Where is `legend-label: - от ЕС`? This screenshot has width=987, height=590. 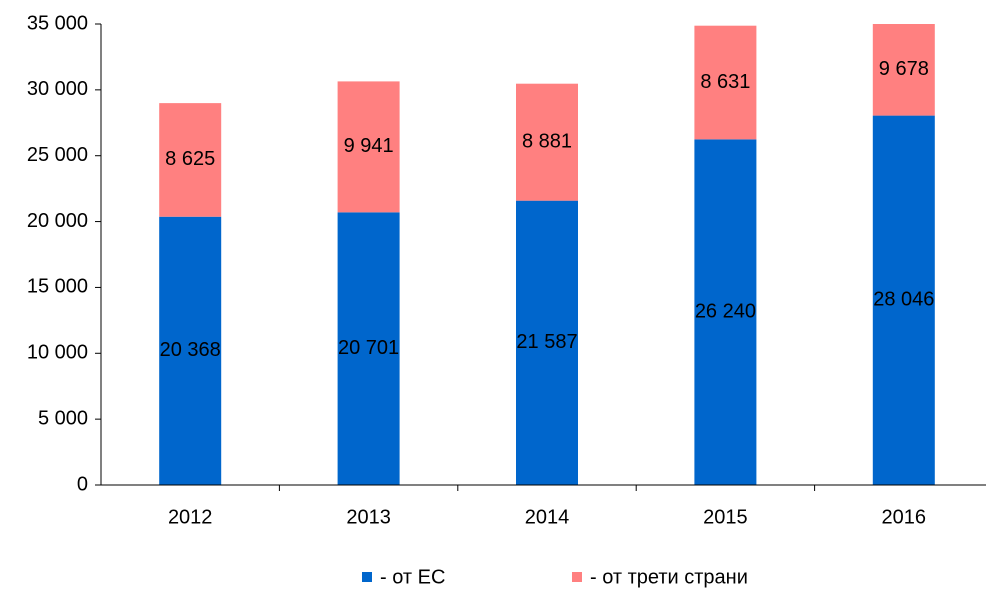 legend-label: - от ЕС is located at coordinates (412, 577).